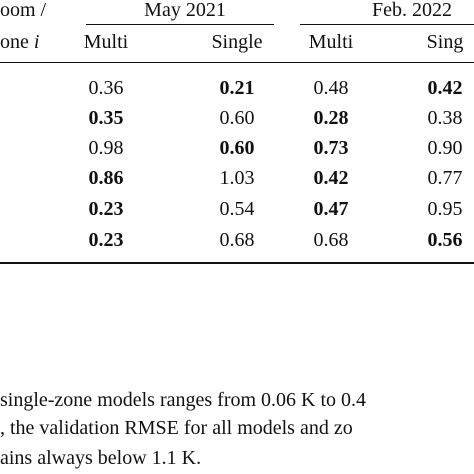 The width and height of the screenshot is (474, 474). Describe the element at coordinates (237, 209) in the screenshot. I see `cell: 0.54` at that location.